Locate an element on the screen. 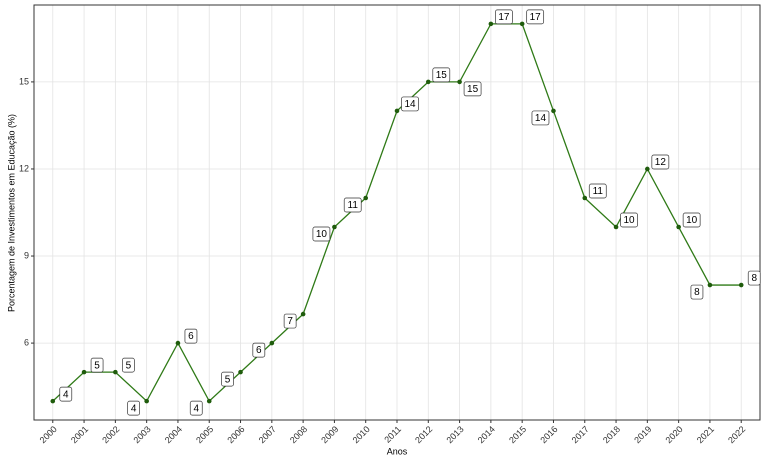  y-tick-label: 9 is located at coordinates (26, 255).